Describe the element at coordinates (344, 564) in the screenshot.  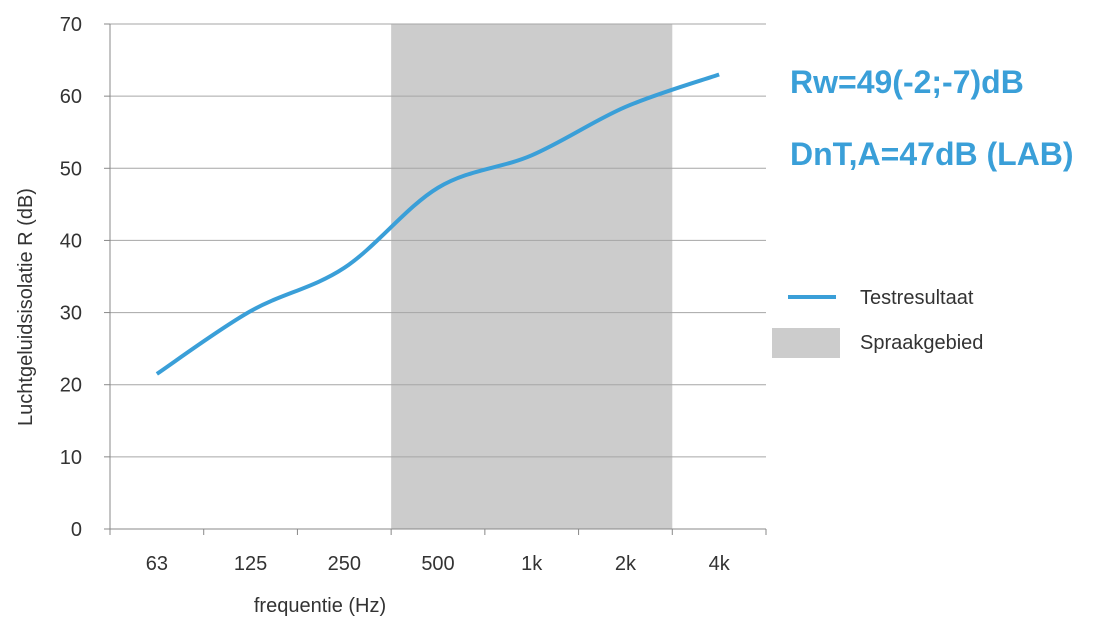
I see `x-tick-label: 250` at that location.